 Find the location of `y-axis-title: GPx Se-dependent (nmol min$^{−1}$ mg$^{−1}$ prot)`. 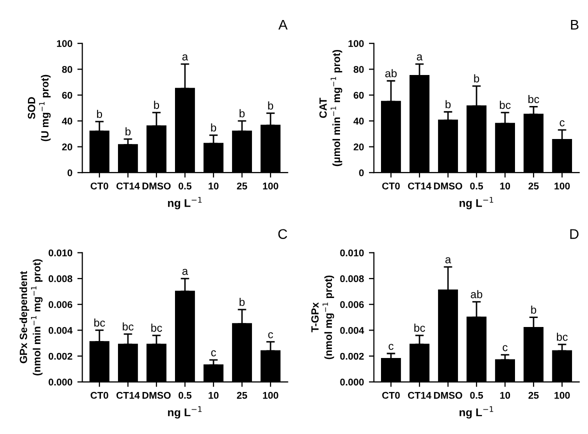

y-axis-title: GPx Se-dependent (nmol min$^{−1}$ mg$^{−1}$ prot) is located at coordinates (31, 317).